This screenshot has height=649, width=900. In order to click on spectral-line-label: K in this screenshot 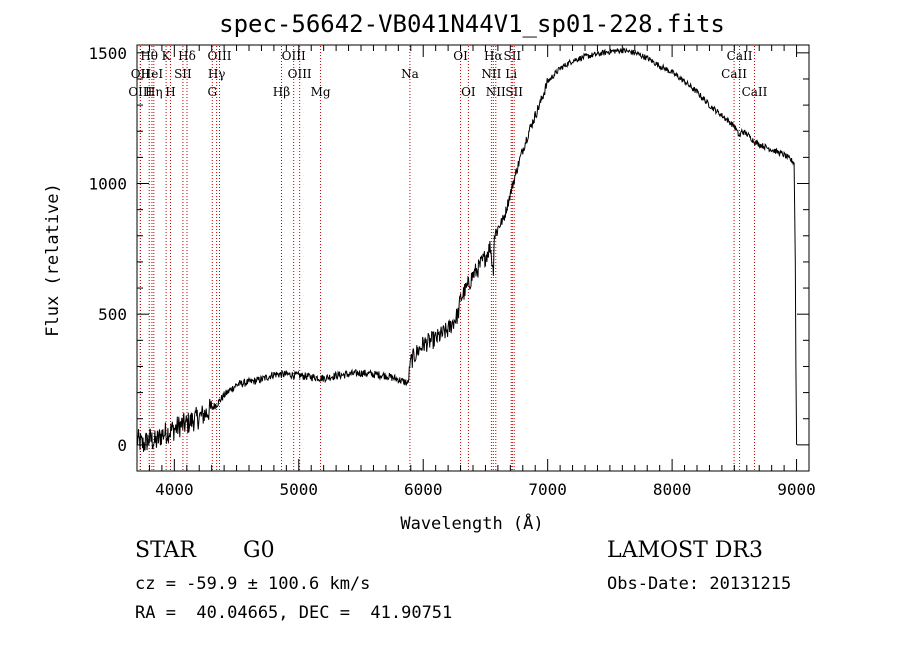, I will do `click(167, 56)`.